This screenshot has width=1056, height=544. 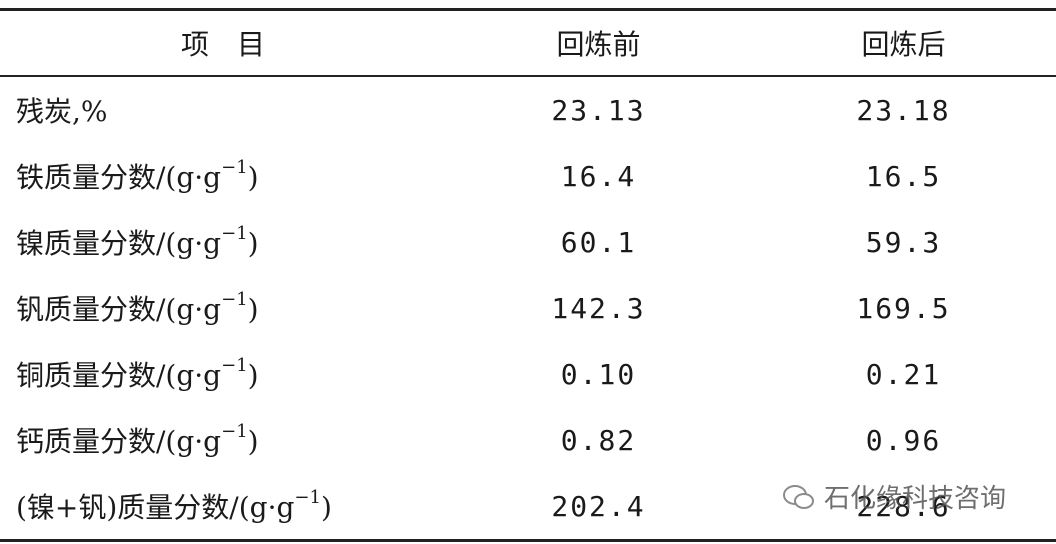 What do you see at coordinates (119, 177) in the screenshot?
I see `label-text: 铁质量分数/(g·g` at bounding box center [119, 177].